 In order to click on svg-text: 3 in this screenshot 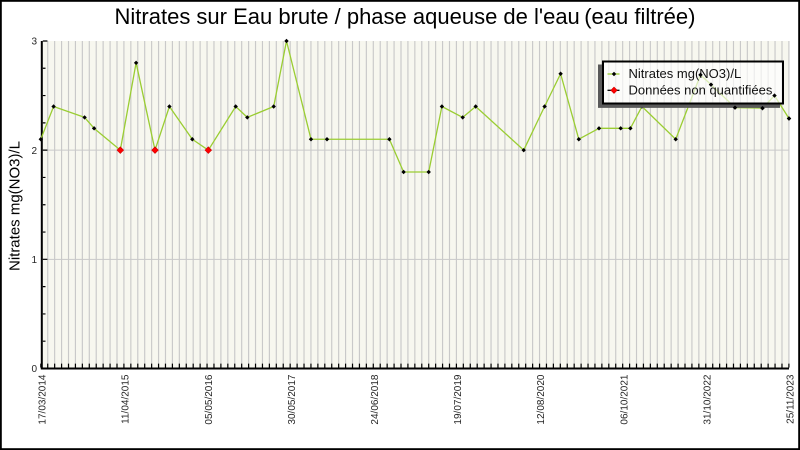, I will do `click(34, 42)`.